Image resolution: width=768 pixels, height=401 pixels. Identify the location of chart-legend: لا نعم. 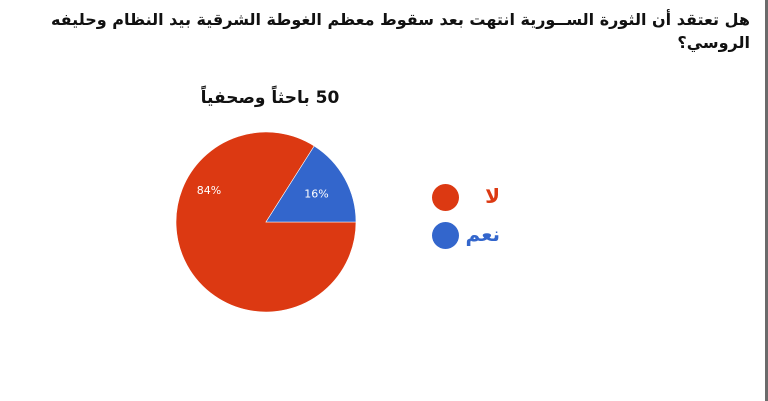
(473, 220).